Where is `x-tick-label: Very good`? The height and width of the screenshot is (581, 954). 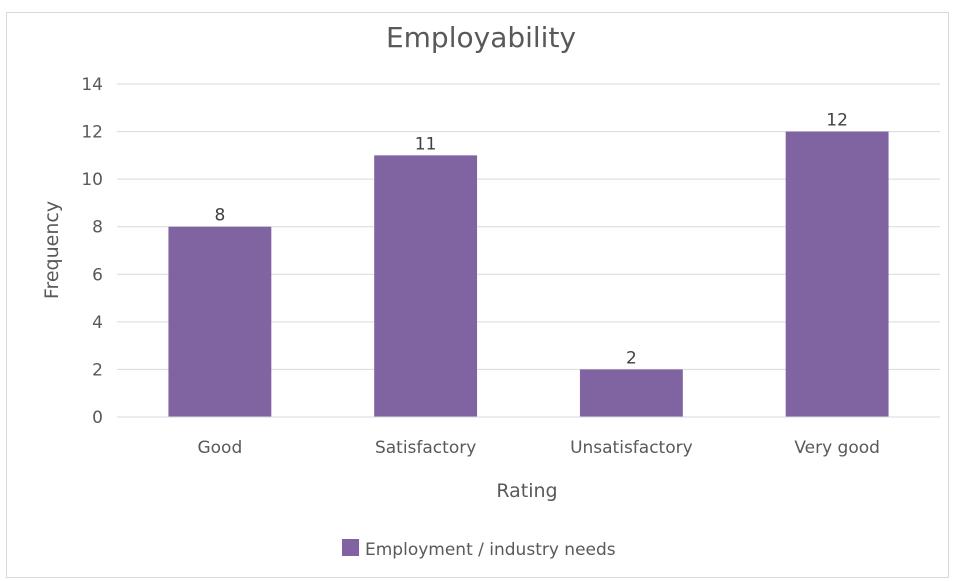
x-tick-label: Very good is located at coordinates (837, 448).